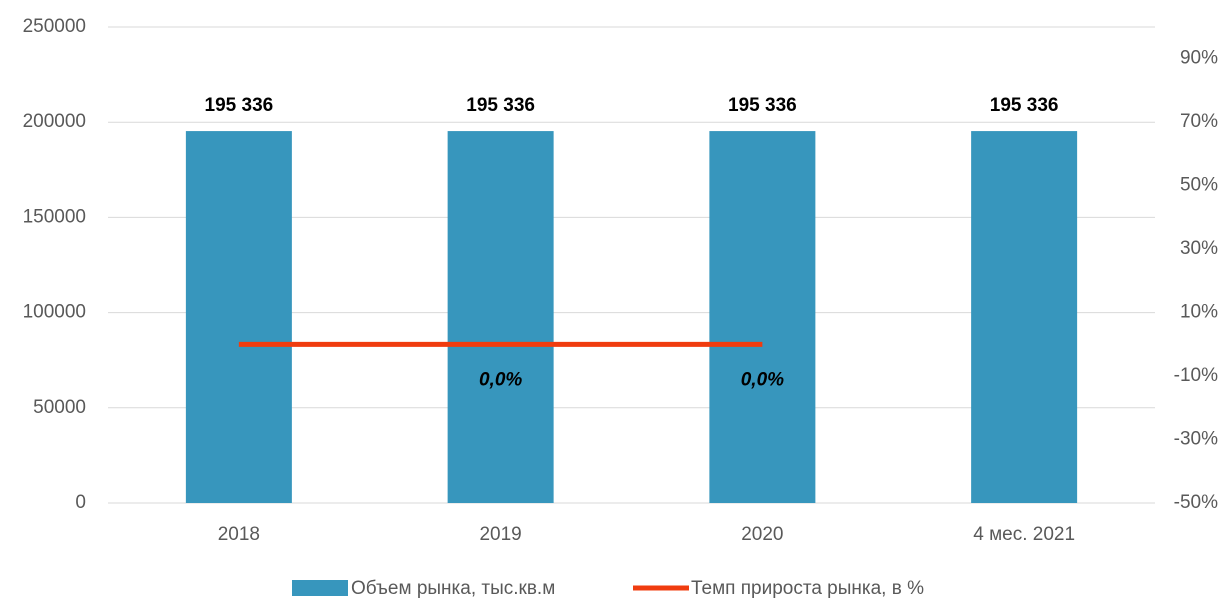  What do you see at coordinates (1199, 248) in the screenshot?
I see `y2-tick-label: 30%` at bounding box center [1199, 248].